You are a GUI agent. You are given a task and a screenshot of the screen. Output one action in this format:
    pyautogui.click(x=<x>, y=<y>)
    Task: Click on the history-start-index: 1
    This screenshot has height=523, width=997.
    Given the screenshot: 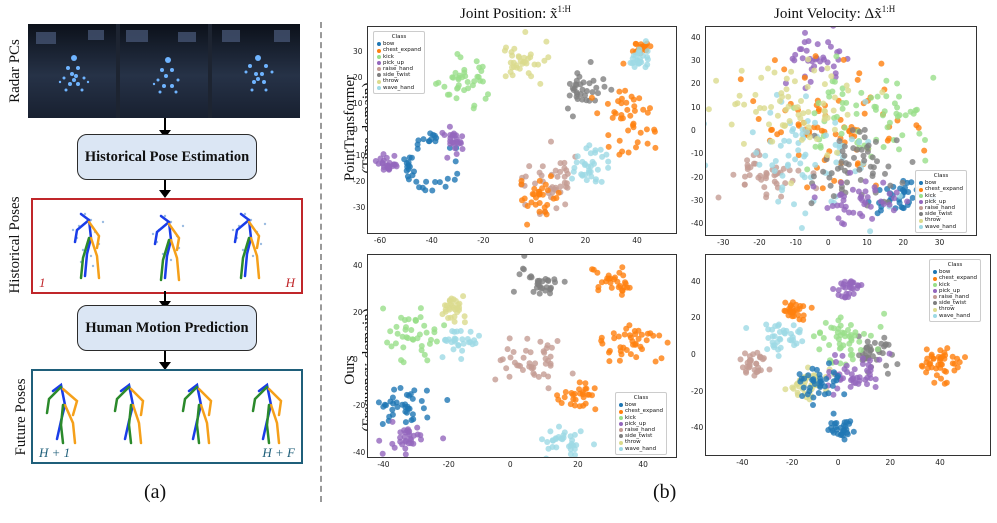 What is the action you would take?
    pyautogui.click(x=42, y=282)
    